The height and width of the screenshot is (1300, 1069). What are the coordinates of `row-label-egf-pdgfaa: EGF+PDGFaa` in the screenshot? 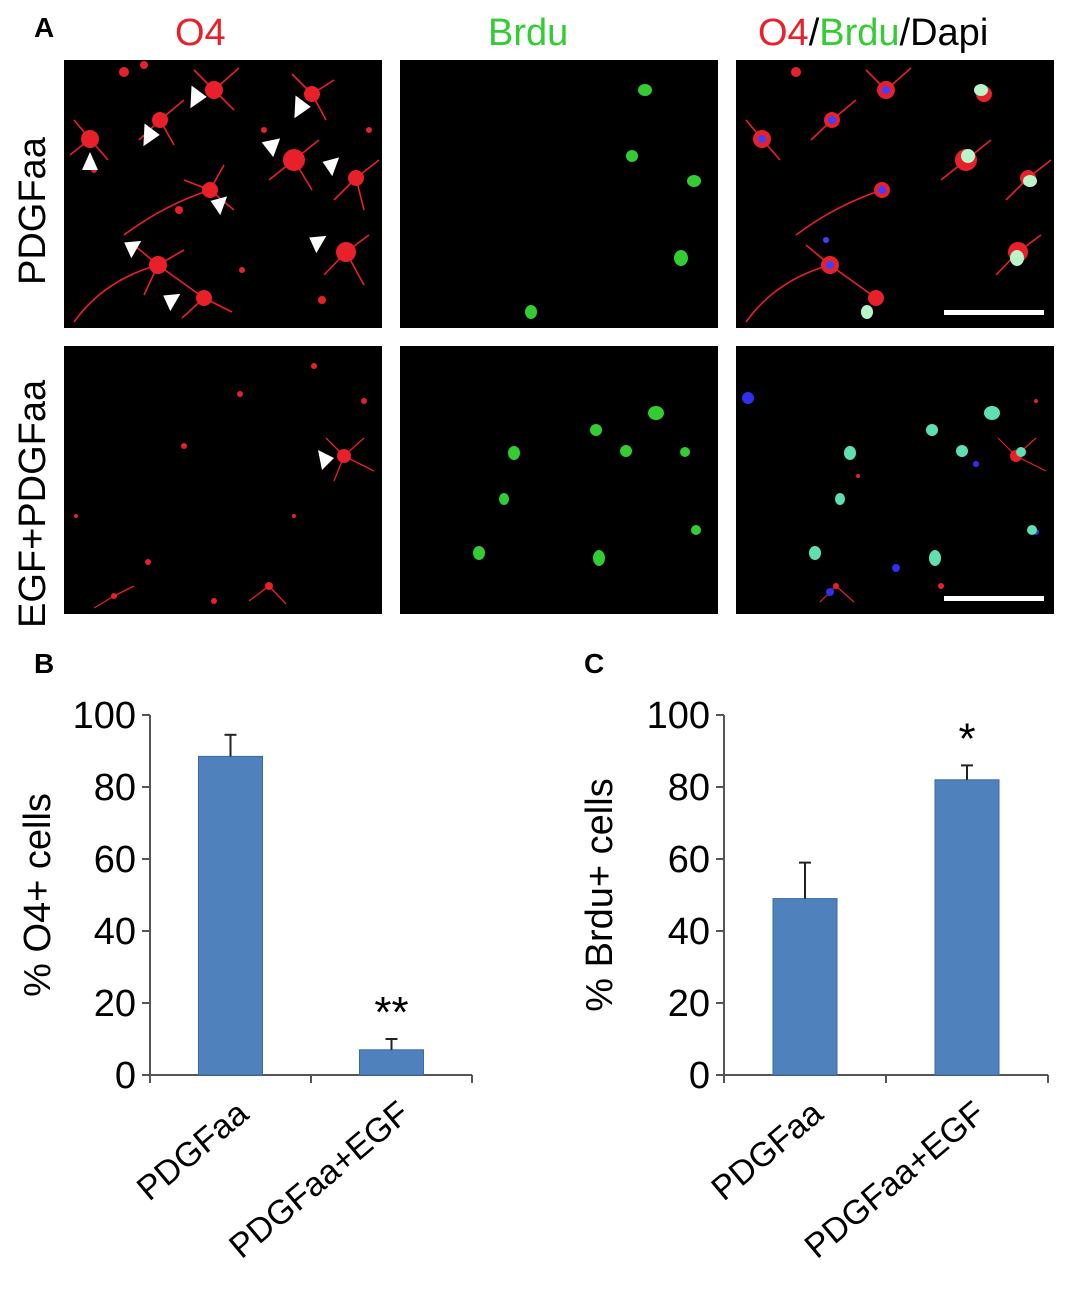 It's located at (33, 503).